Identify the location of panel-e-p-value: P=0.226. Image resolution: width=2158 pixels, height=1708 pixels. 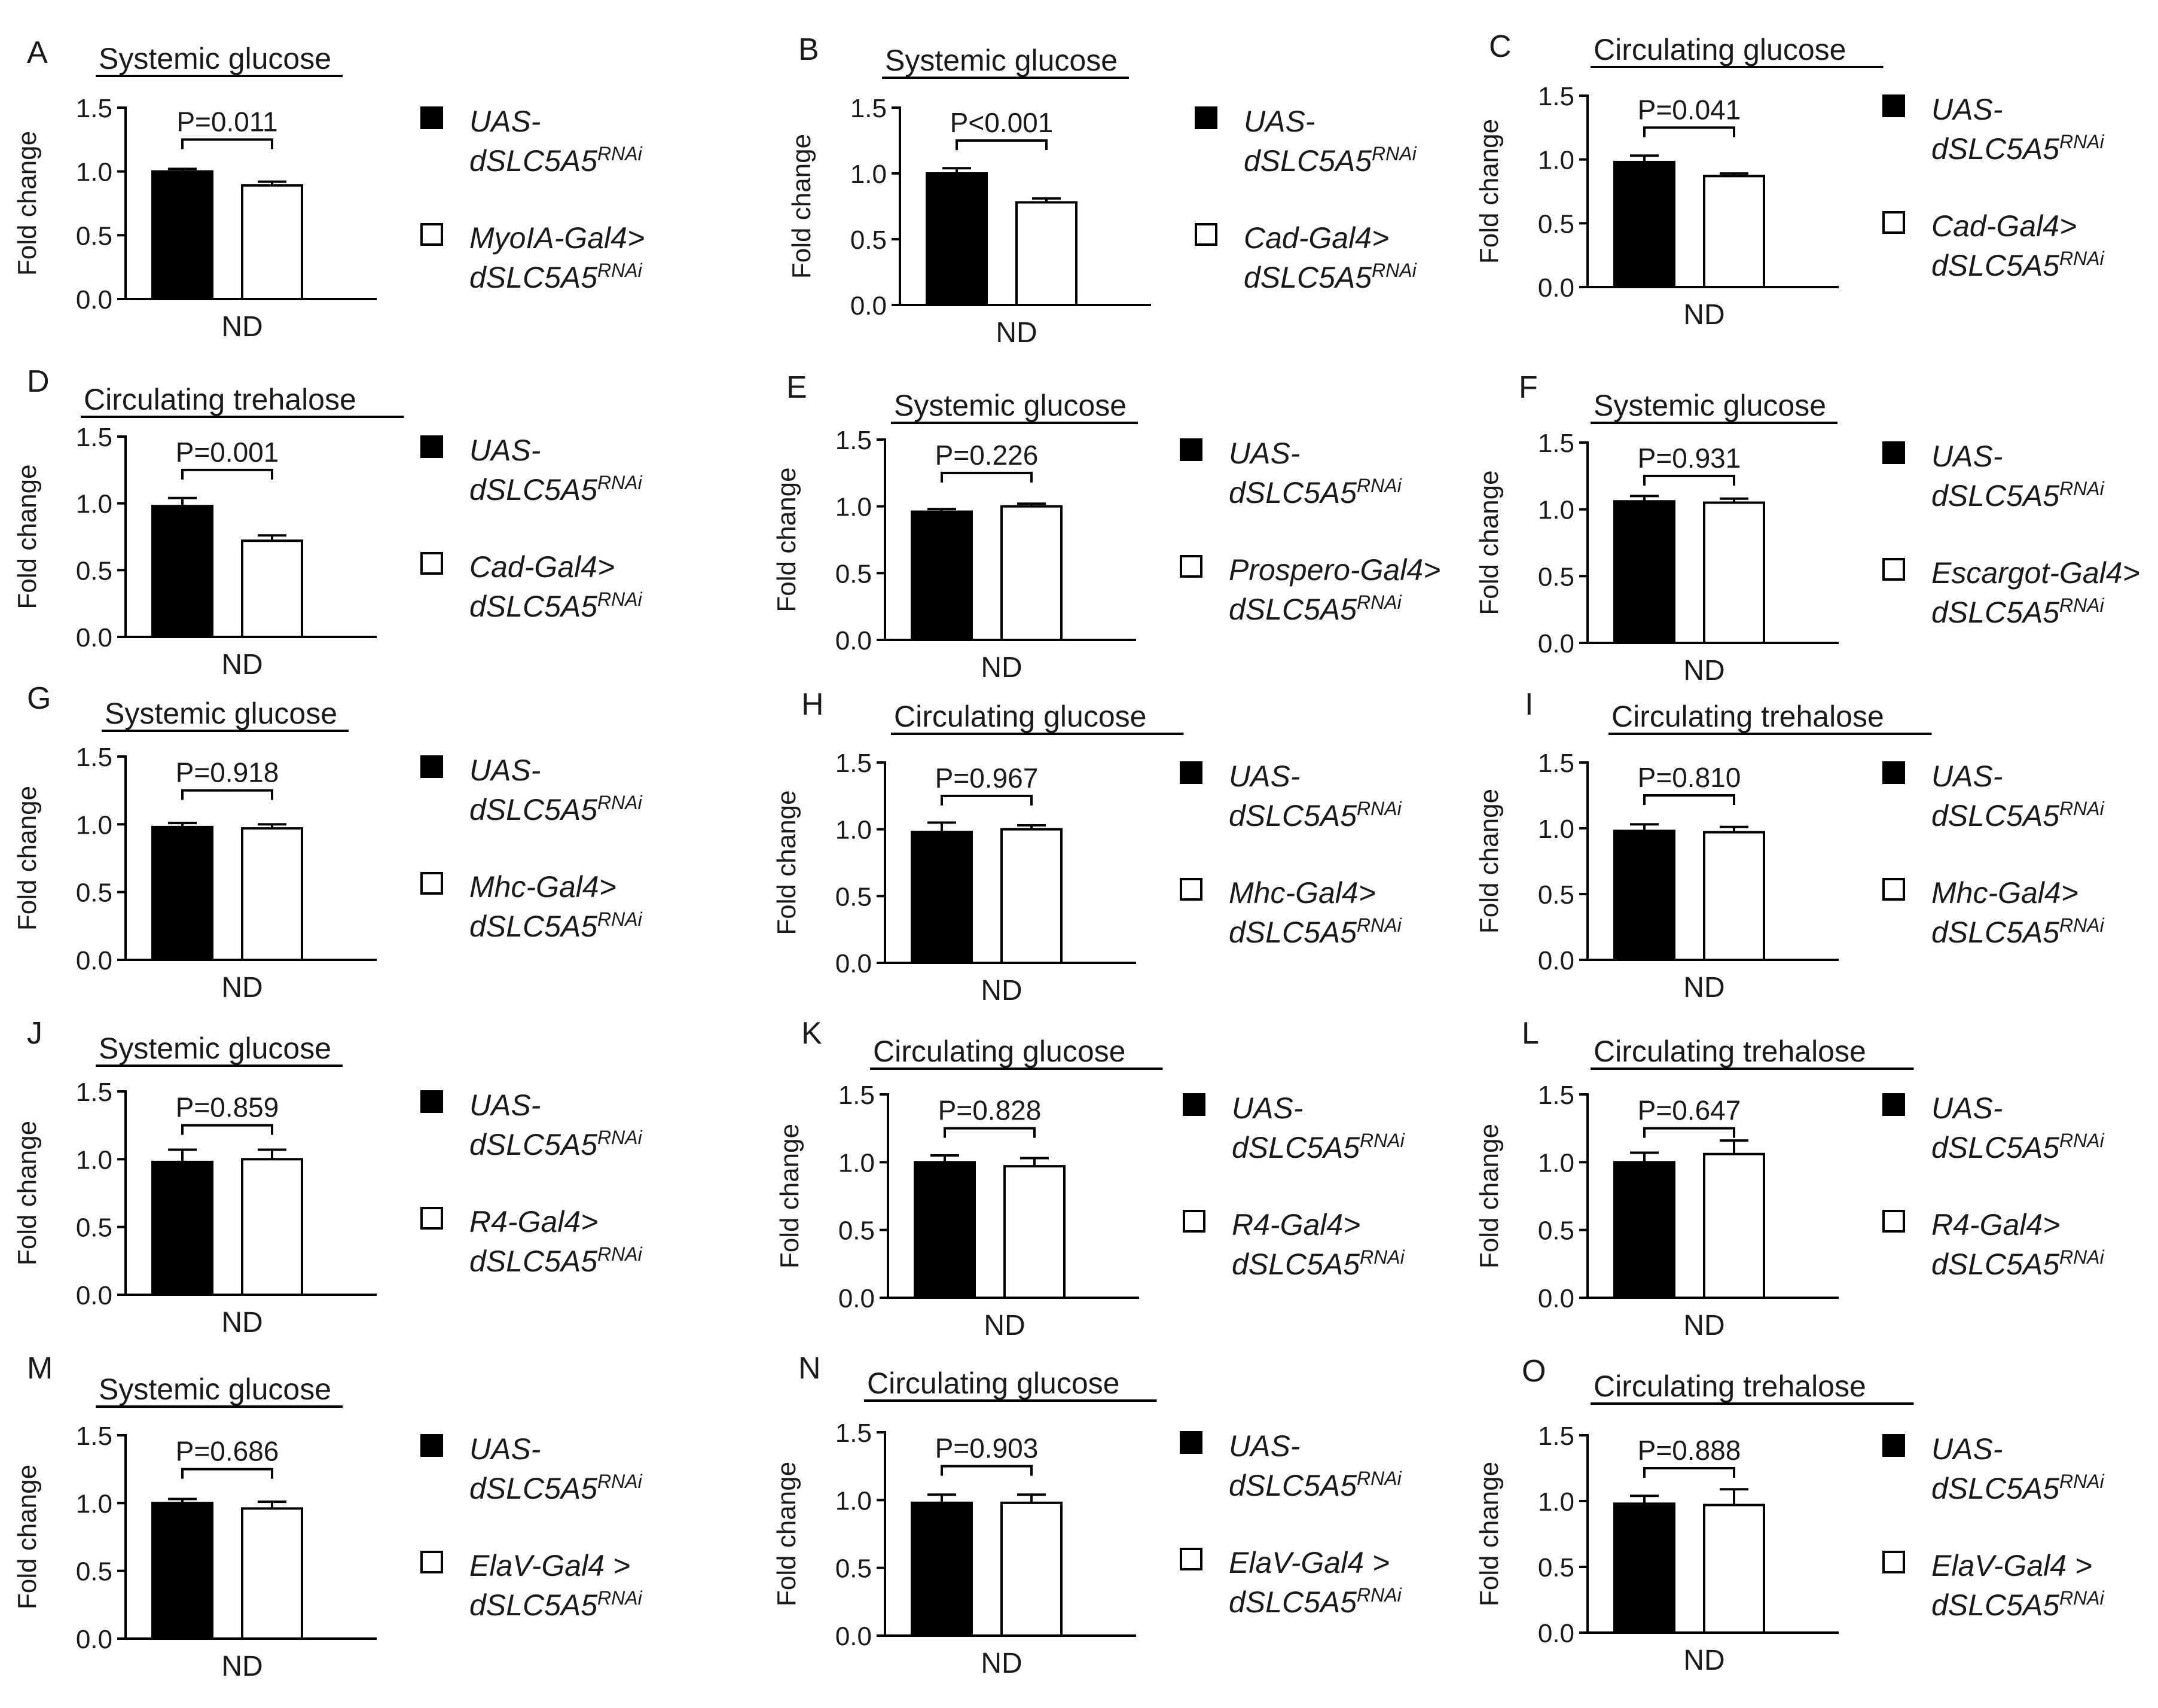
(987, 456).